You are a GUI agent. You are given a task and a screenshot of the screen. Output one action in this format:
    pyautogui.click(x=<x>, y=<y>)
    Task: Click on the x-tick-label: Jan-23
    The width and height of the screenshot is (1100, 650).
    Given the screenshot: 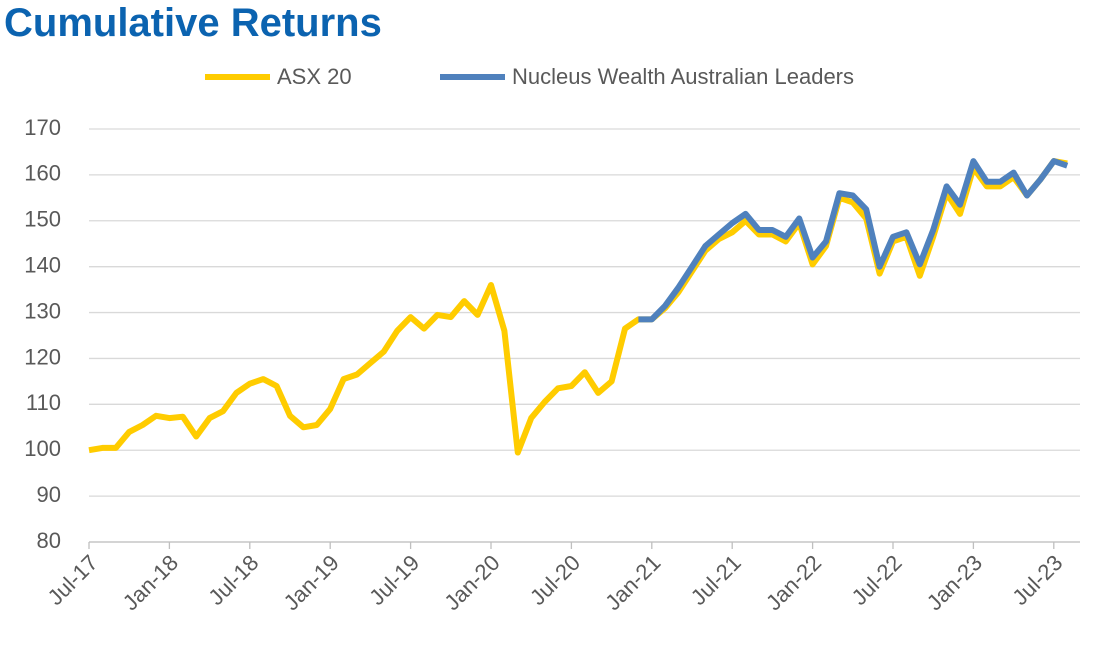 What is the action you would take?
    pyautogui.click(x=954, y=582)
    